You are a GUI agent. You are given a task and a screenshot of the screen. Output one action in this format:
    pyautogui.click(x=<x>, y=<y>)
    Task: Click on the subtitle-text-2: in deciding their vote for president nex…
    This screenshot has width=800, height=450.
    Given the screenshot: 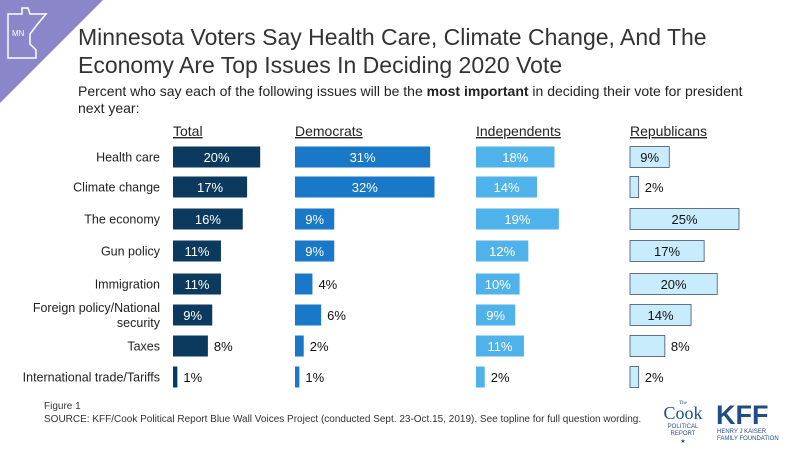 What is the action you would take?
    pyautogui.click(x=410, y=99)
    